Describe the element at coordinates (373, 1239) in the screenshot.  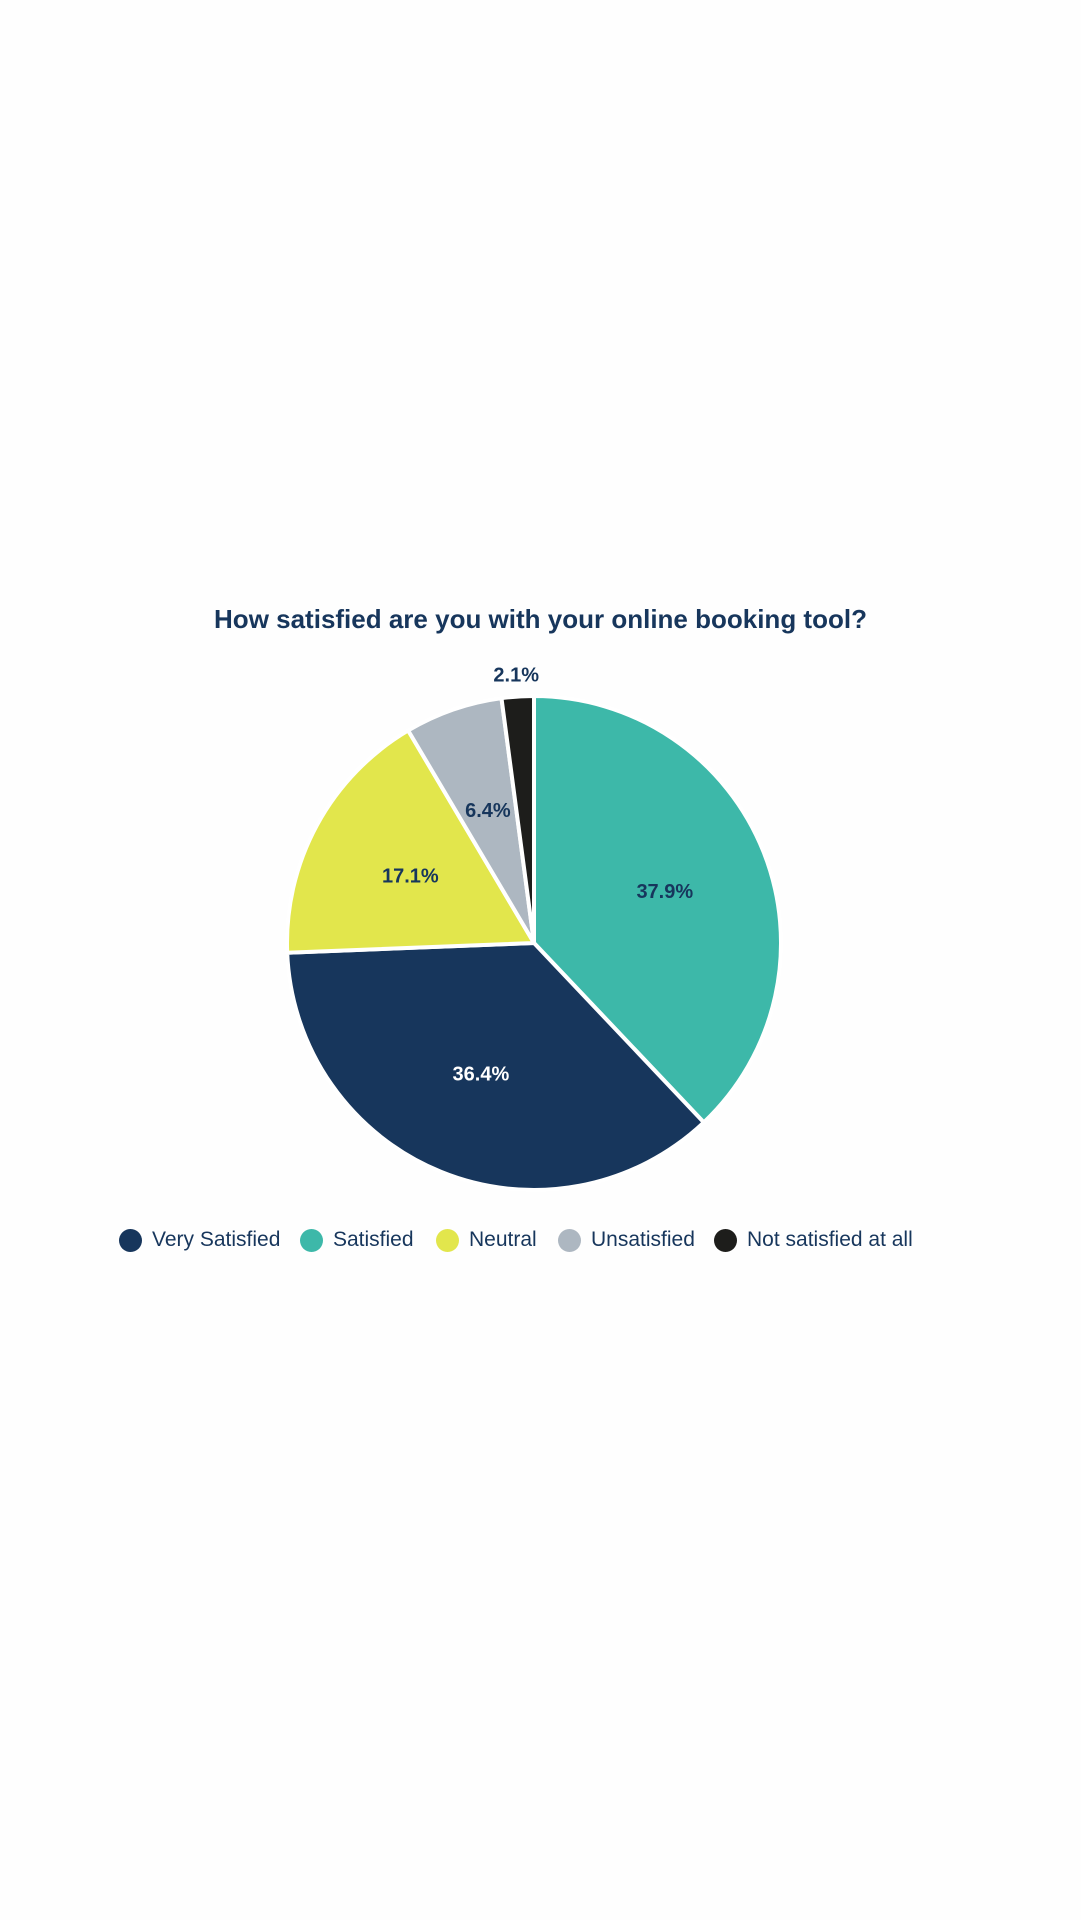
I see `legend-label: Satisfied` at that location.